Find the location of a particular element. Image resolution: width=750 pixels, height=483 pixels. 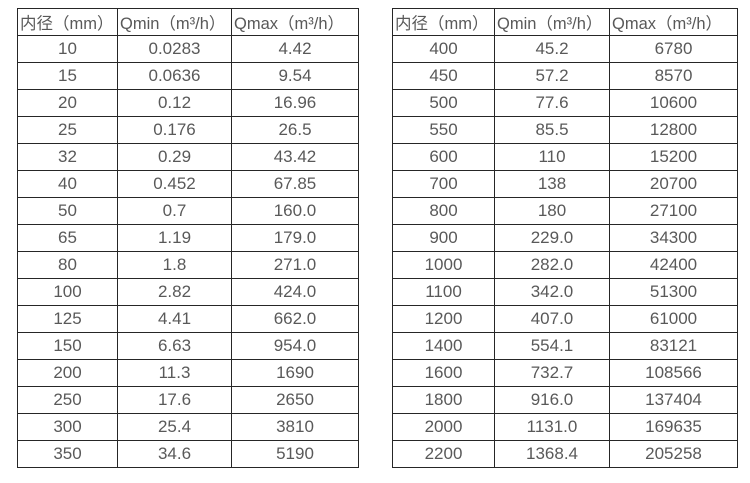

table-cell: 0.7 is located at coordinates (174, 211).